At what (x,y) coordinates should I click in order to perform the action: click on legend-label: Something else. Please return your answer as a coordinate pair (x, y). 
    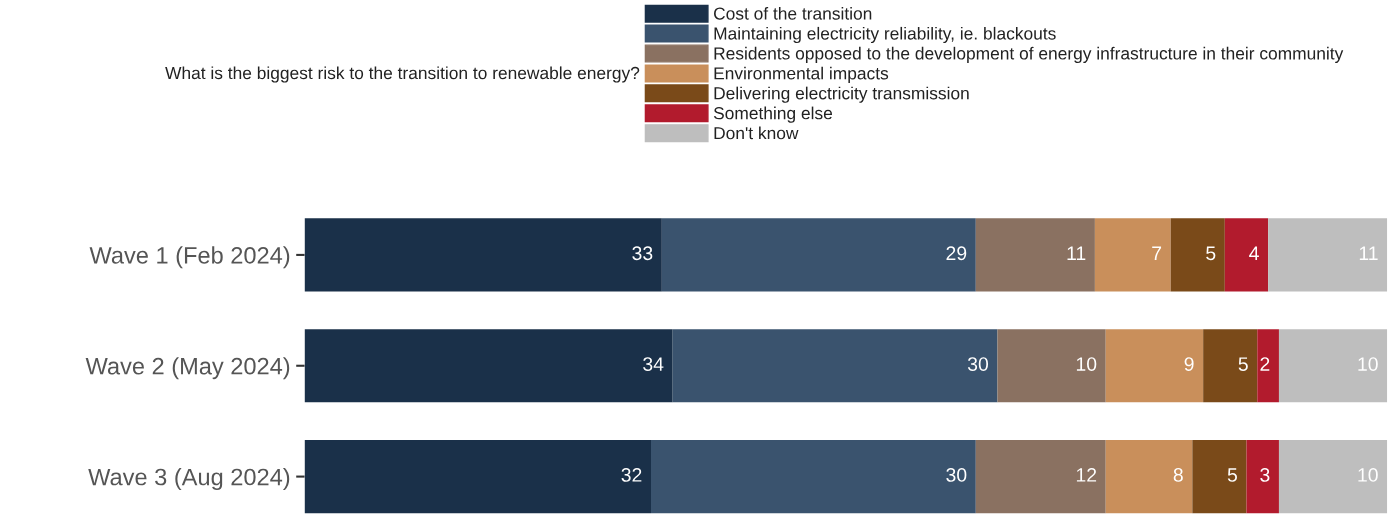
    Looking at the image, I should click on (773, 114).